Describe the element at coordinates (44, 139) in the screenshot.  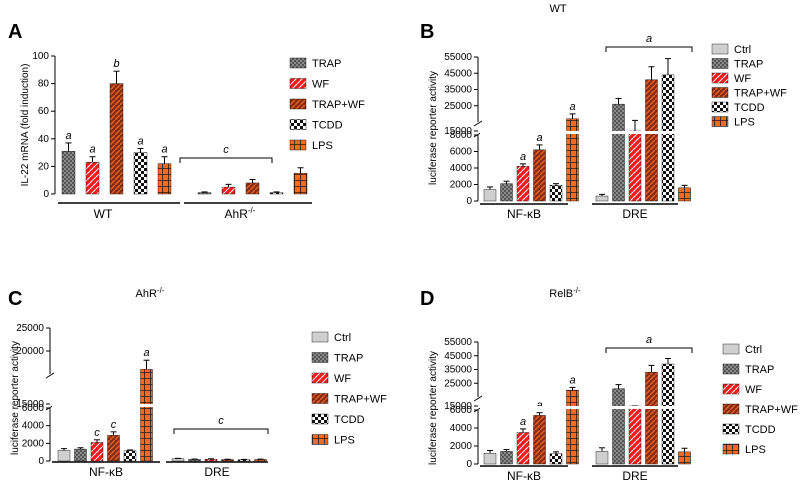
I see `panel-a-ytick-label: 40` at that location.